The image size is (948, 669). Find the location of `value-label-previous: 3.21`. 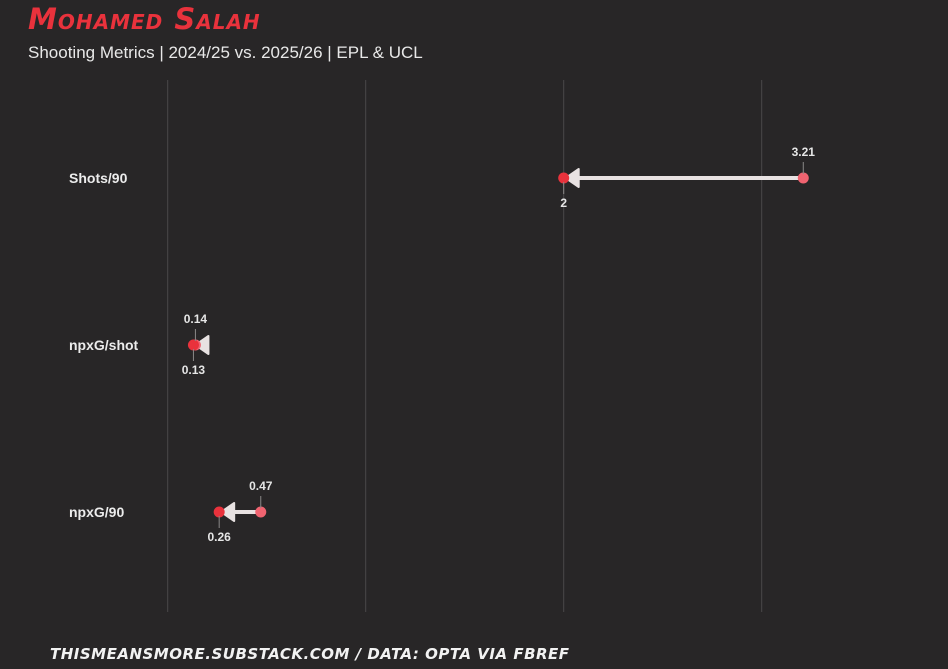

value-label-previous: 3.21 is located at coordinates (804, 152).